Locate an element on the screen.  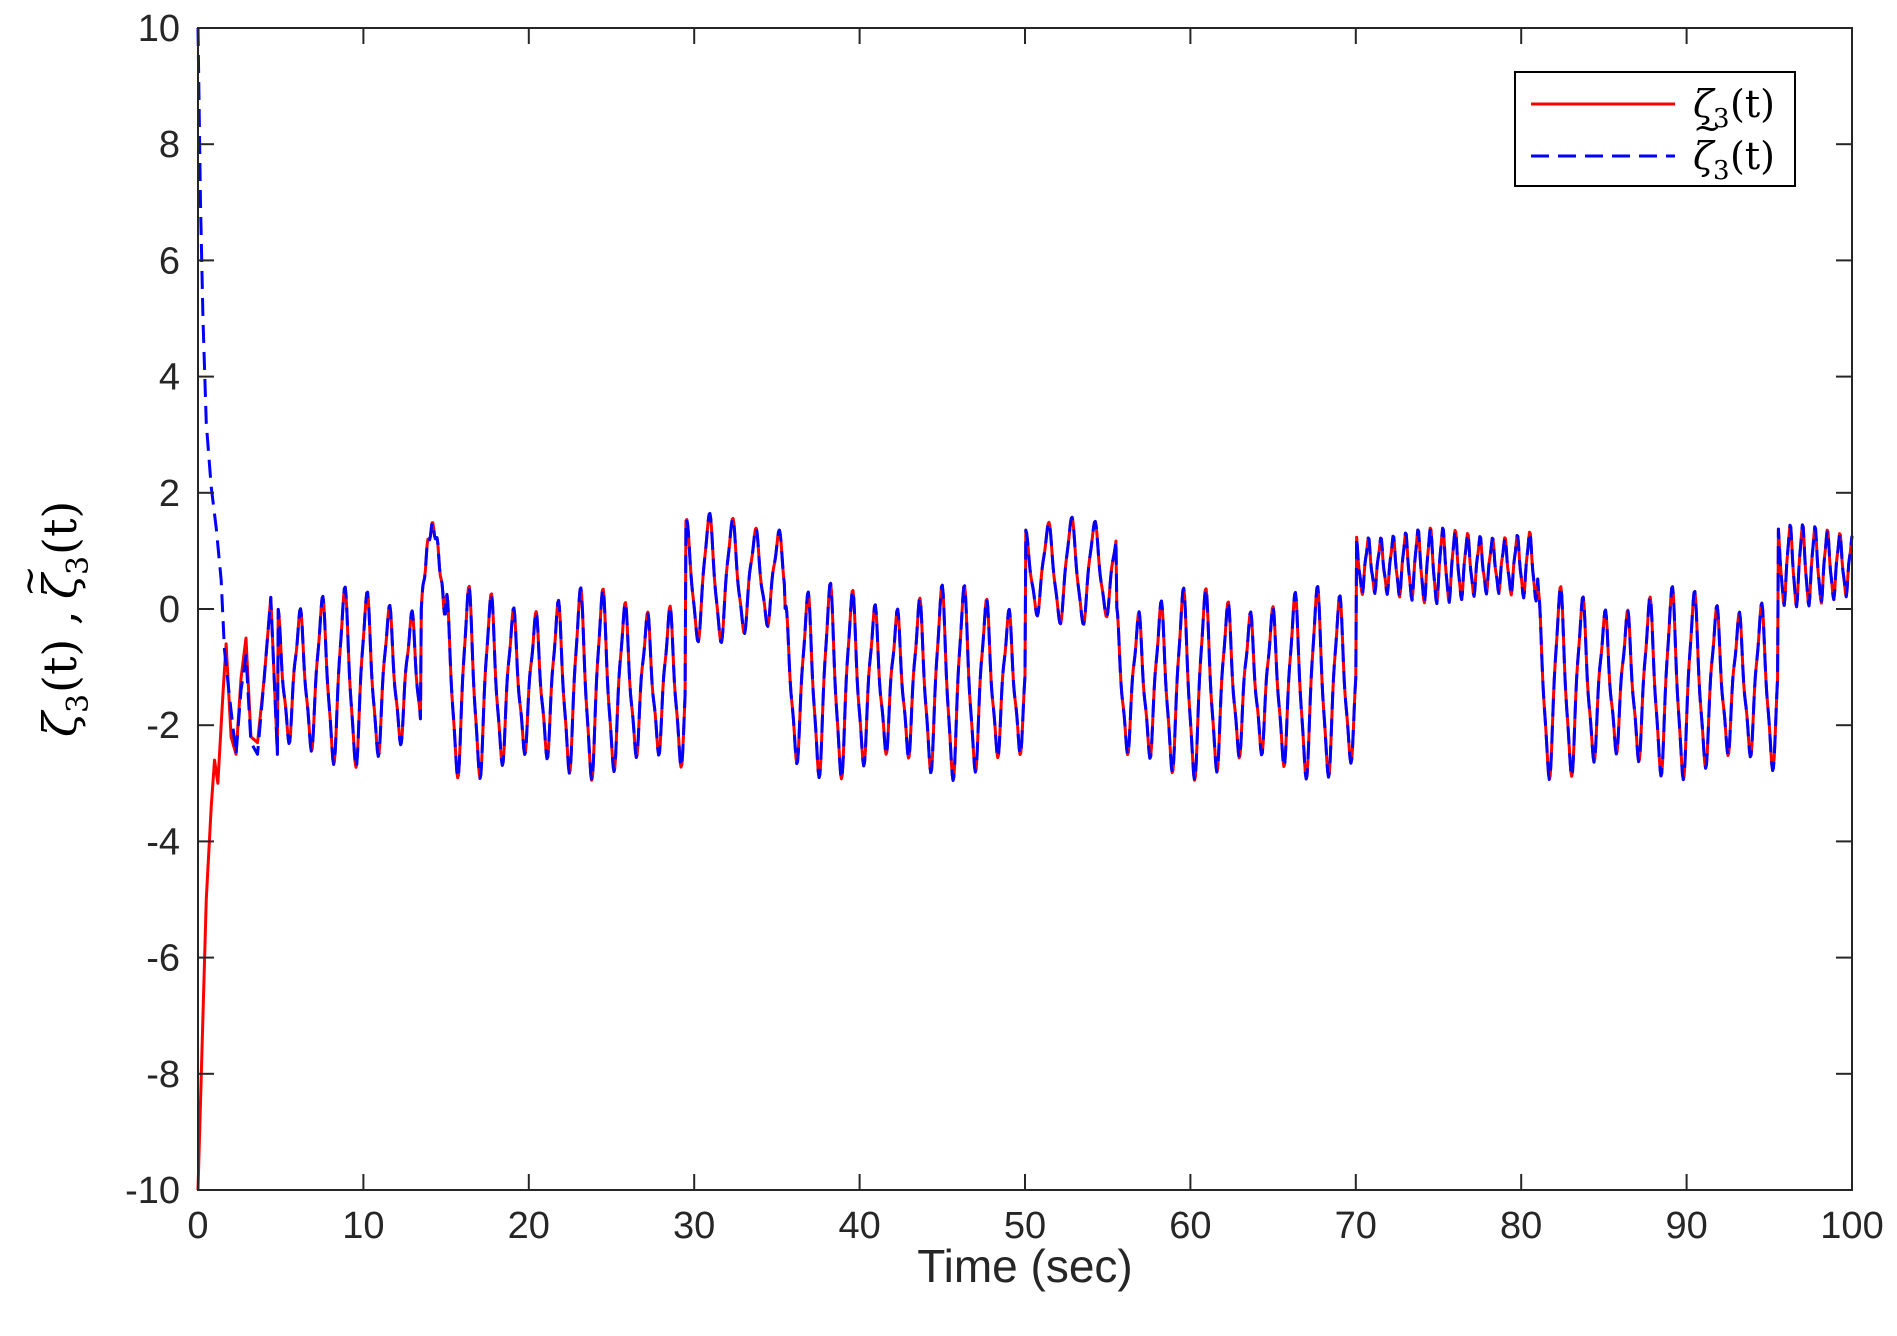
x-tick-label: 0 is located at coordinates (197, 1226).